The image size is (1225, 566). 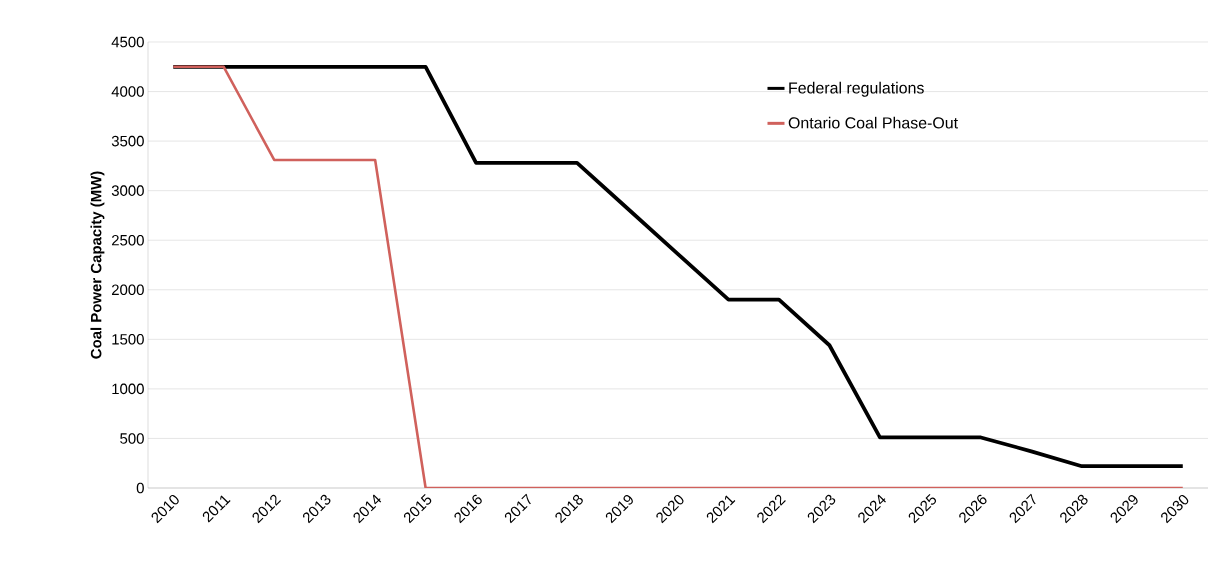 What do you see at coordinates (127, 42) in the screenshot?
I see `y-tick-label: 4500` at bounding box center [127, 42].